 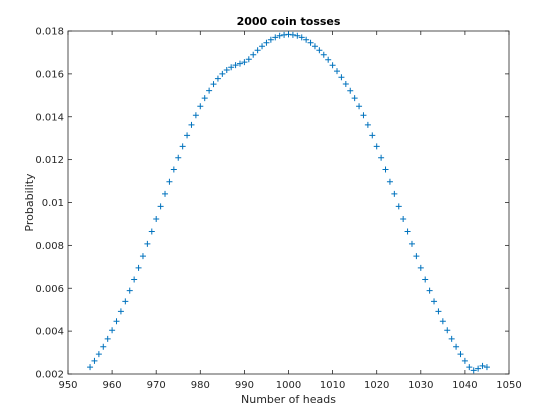 What do you see at coordinates (244, 385) in the screenshot?
I see `x-tick-label: 990` at bounding box center [244, 385].